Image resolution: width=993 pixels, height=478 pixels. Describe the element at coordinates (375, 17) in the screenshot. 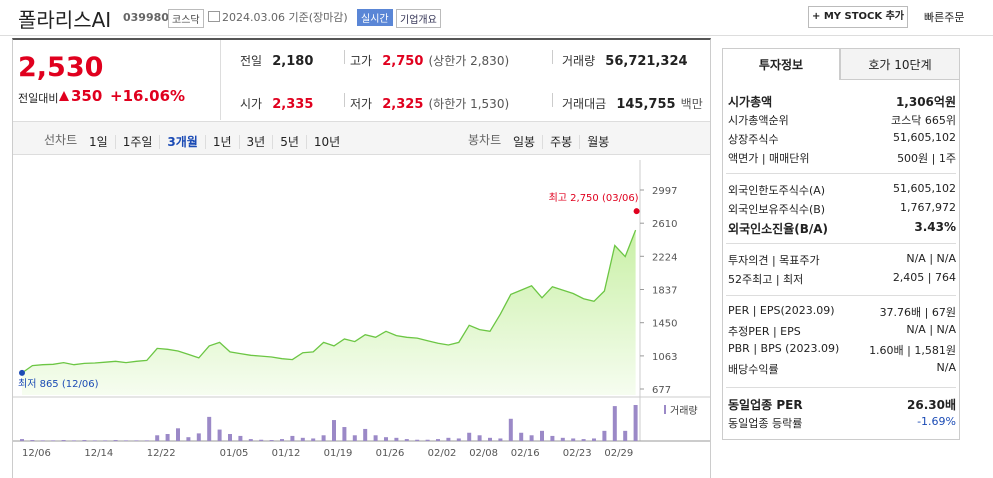

I see `realtime-badge: 실시간` at that location.